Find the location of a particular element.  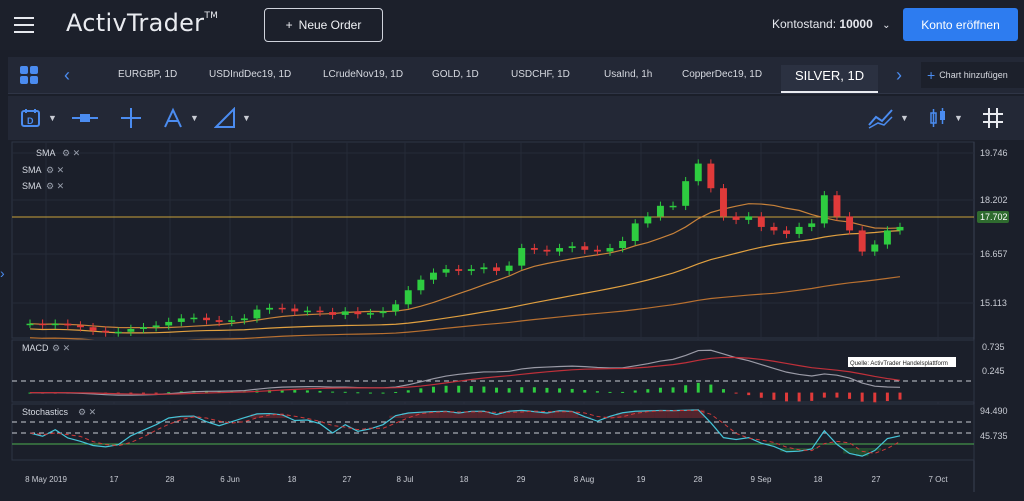

x-tick-label: 17 is located at coordinates (114, 479).